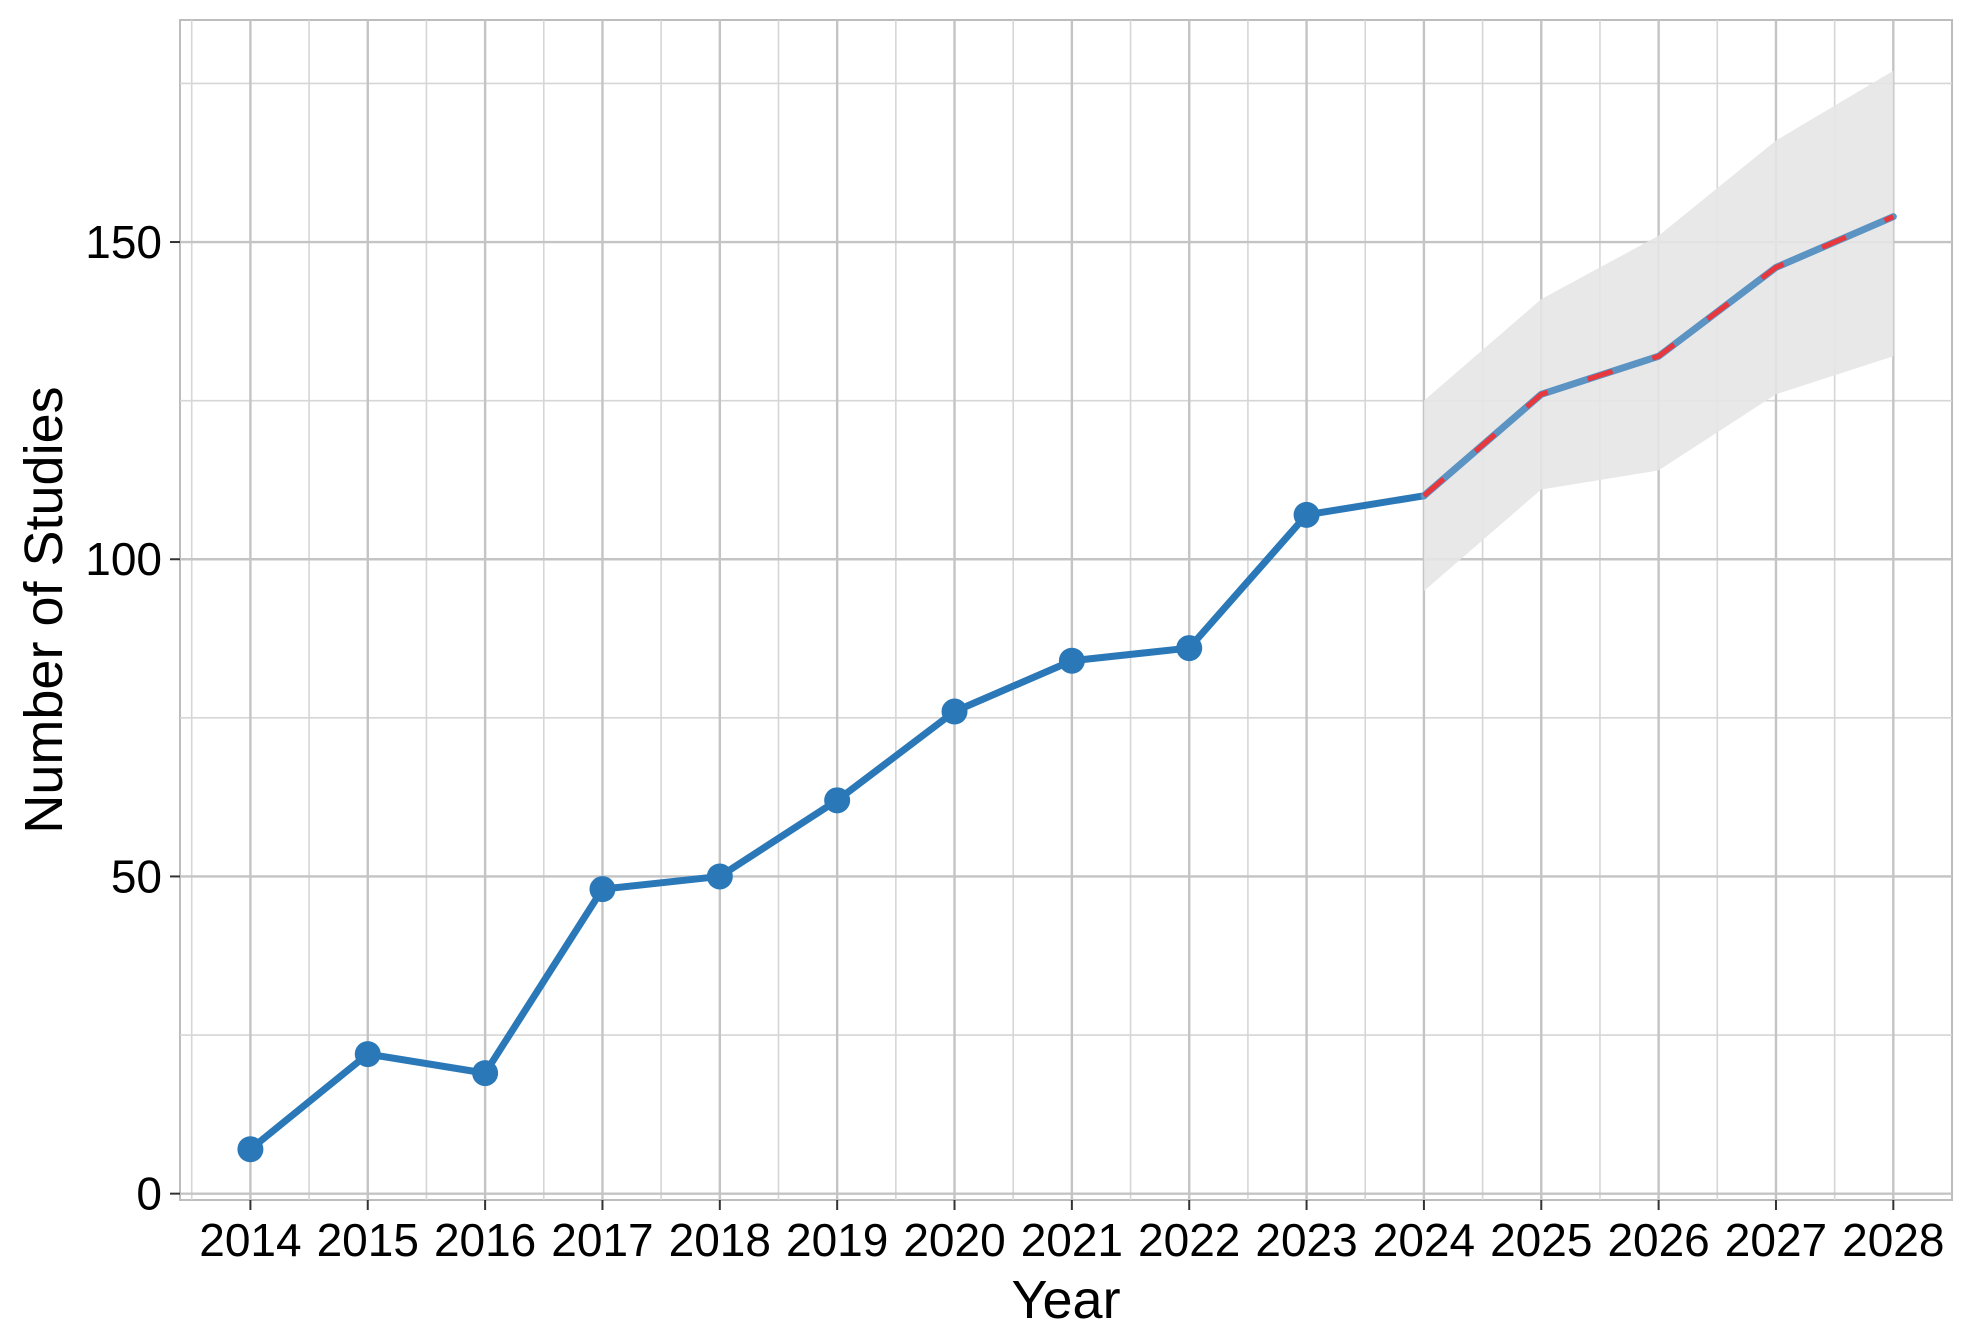 The height and width of the screenshot is (1340, 1970). What do you see at coordinates (485, 1240) in the screenshot?
I see `x-tick-label: 2016` at bounding box center [485, 1240].